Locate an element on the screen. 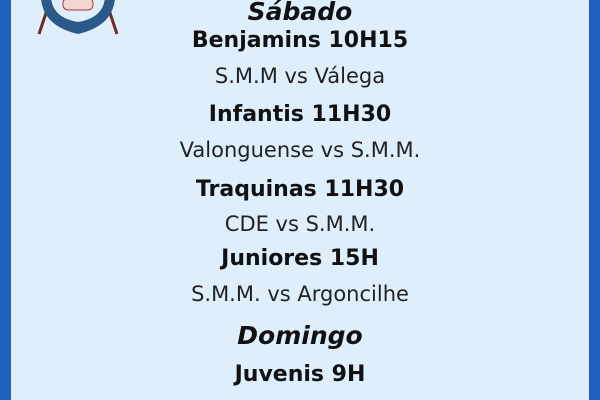 The image size is (600, 400). category-time: Juvenis 9H is located at coordinates (300, 374).